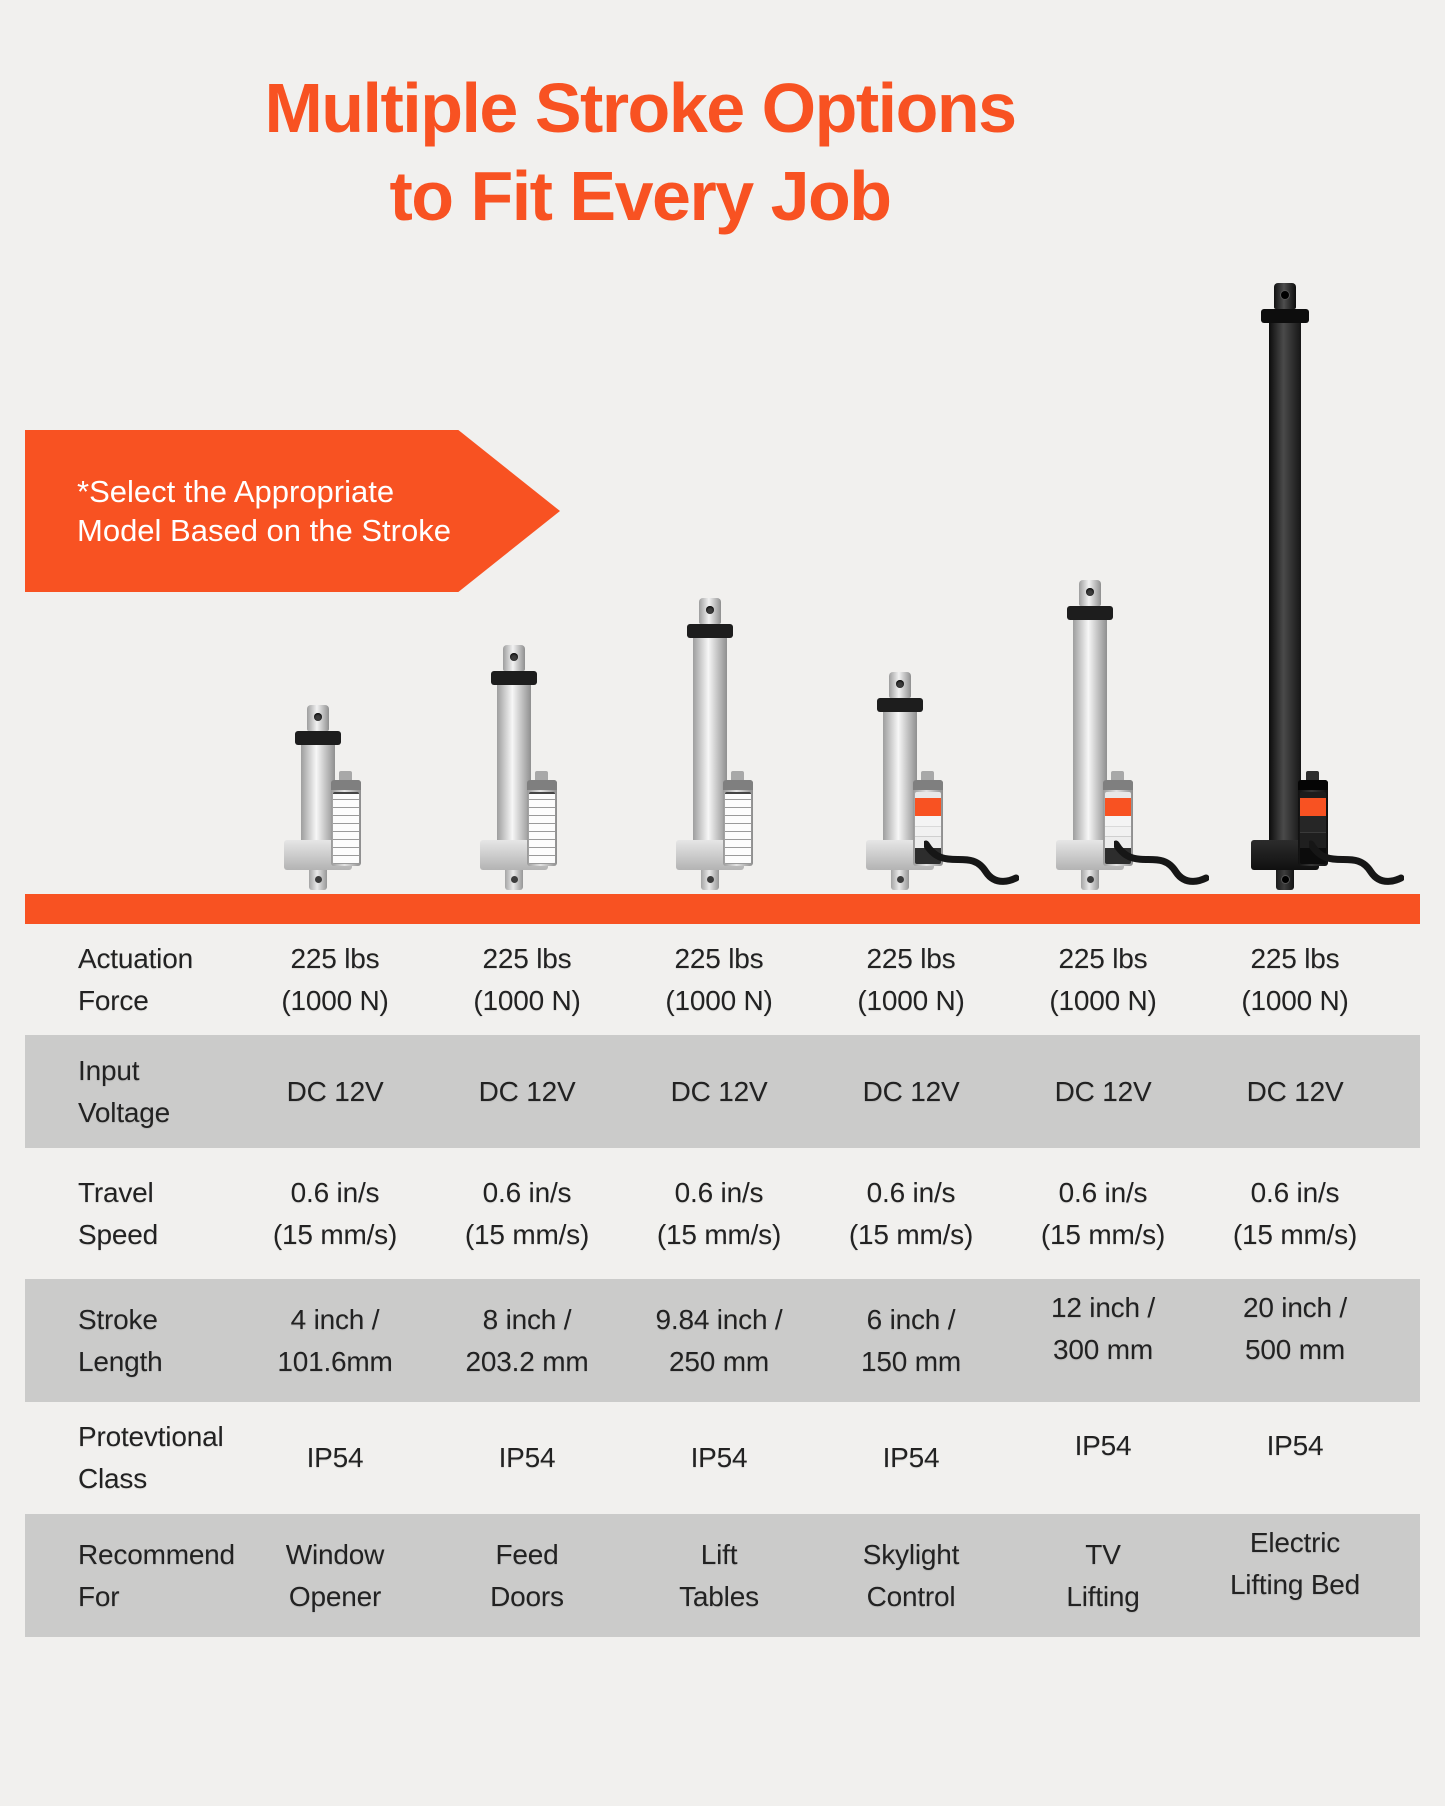  Describe the element at coordinates (719, 1575) in the screenshot. I see `spec-value-cell: Lift Tables` at that location.